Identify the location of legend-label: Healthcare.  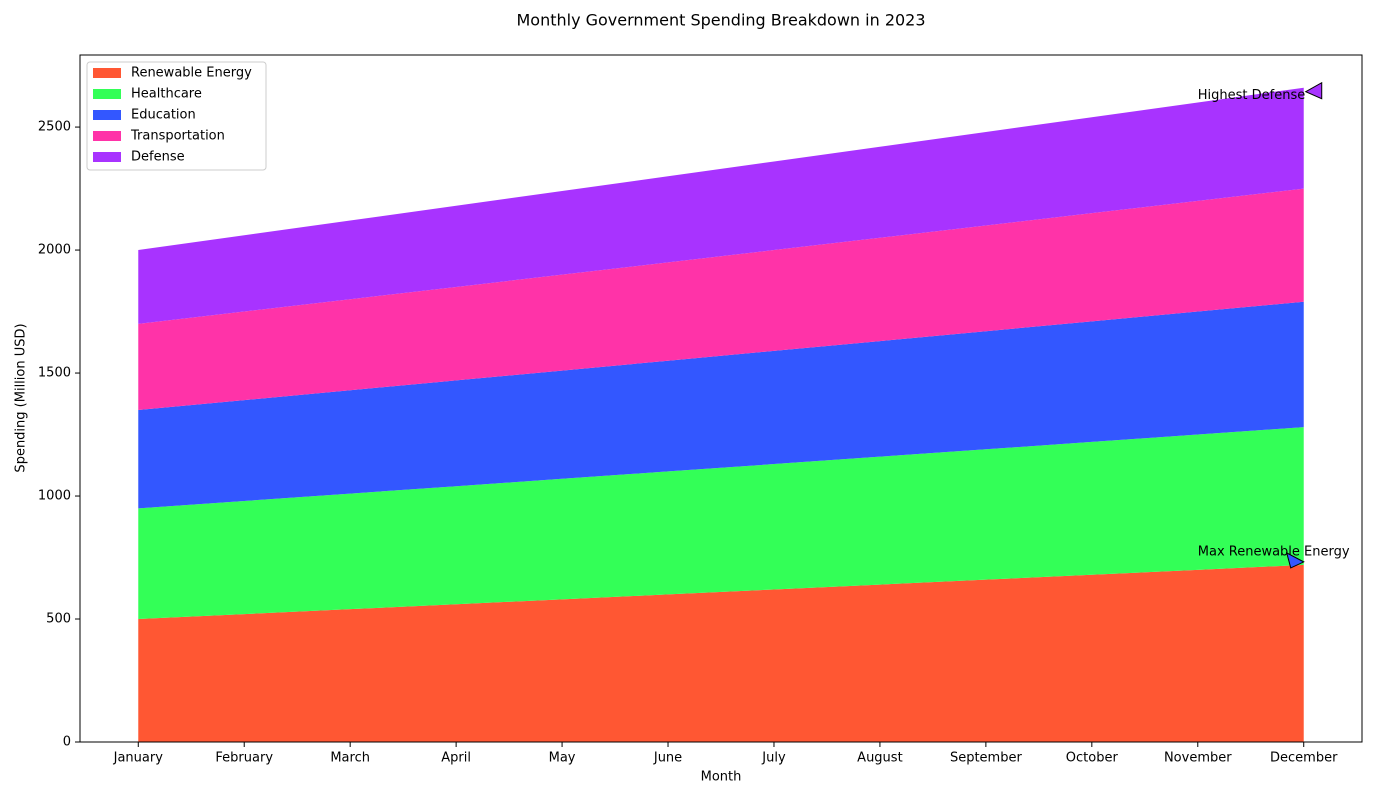
(166, 94).